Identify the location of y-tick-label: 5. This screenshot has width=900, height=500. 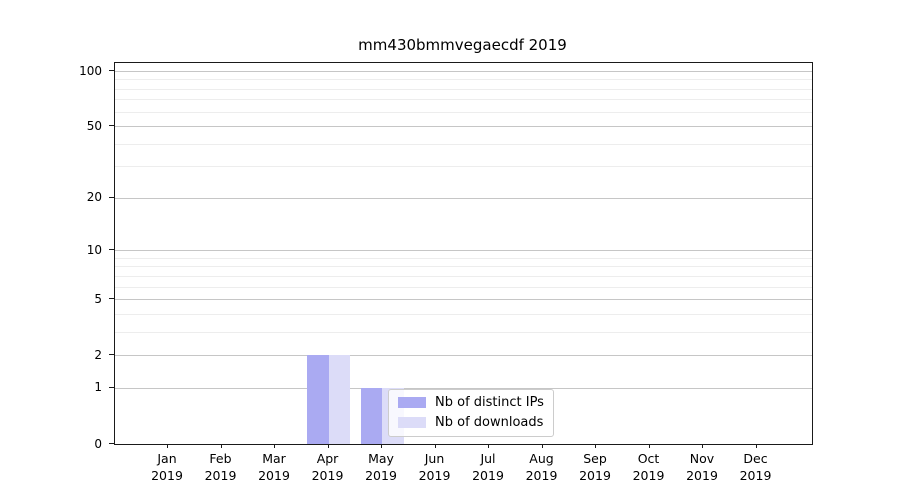
(98, 298).